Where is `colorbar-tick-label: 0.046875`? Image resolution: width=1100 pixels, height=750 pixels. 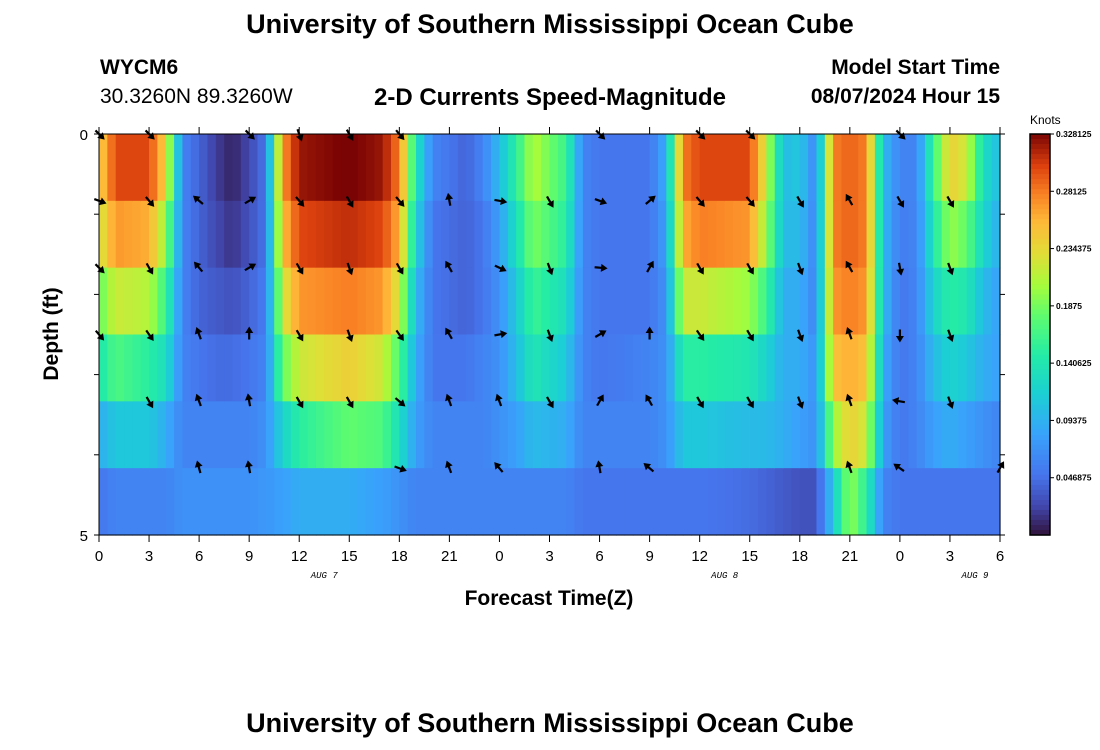 colorbar-tick-label: 0.046875 is located at coordinates (1074, 478).